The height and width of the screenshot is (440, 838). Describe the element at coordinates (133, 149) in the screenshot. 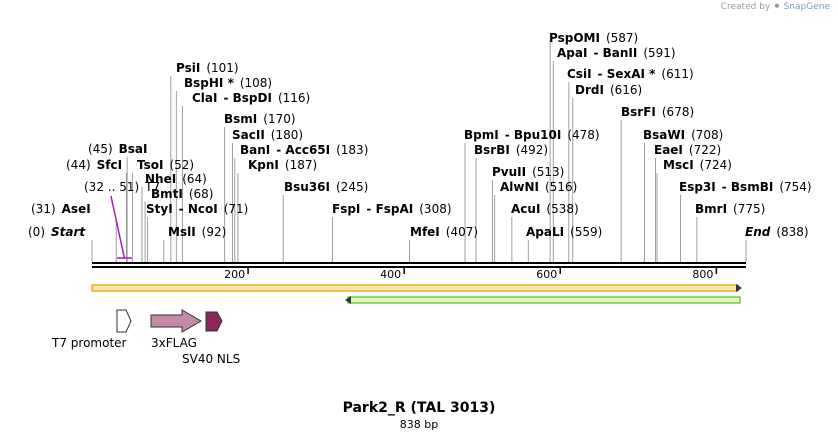

I see `site-label-4-part-1: BsaI` at that location.